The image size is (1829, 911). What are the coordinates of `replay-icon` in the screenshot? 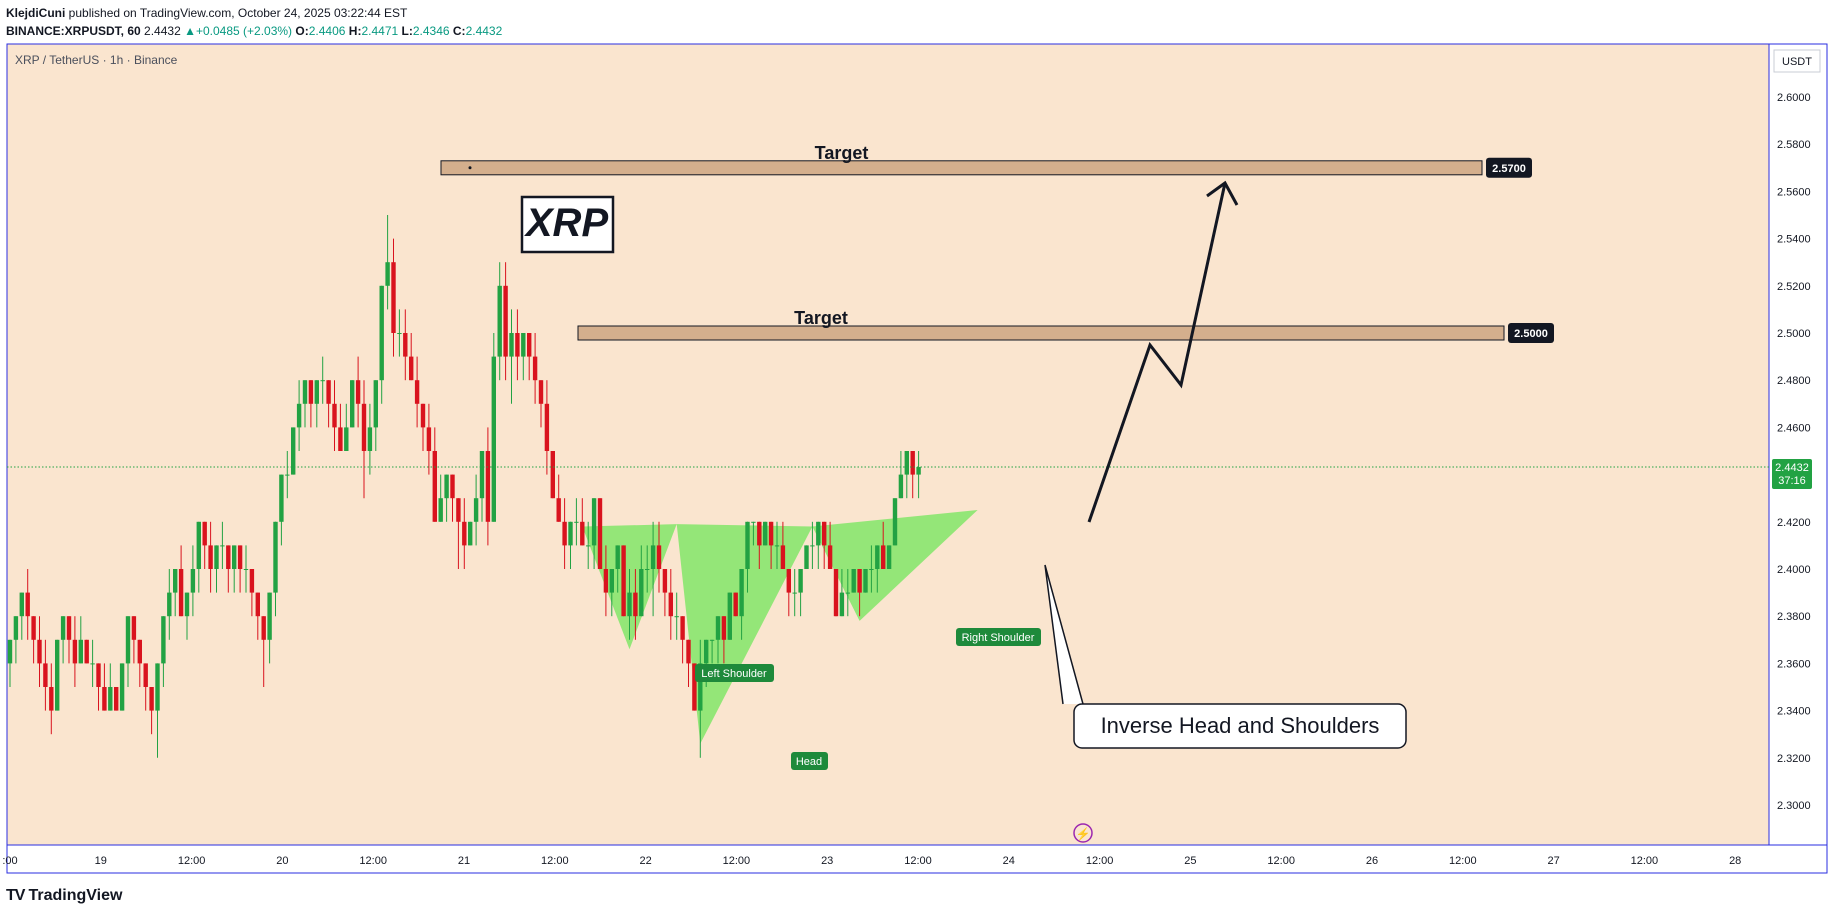 It's located at (1083, 833).